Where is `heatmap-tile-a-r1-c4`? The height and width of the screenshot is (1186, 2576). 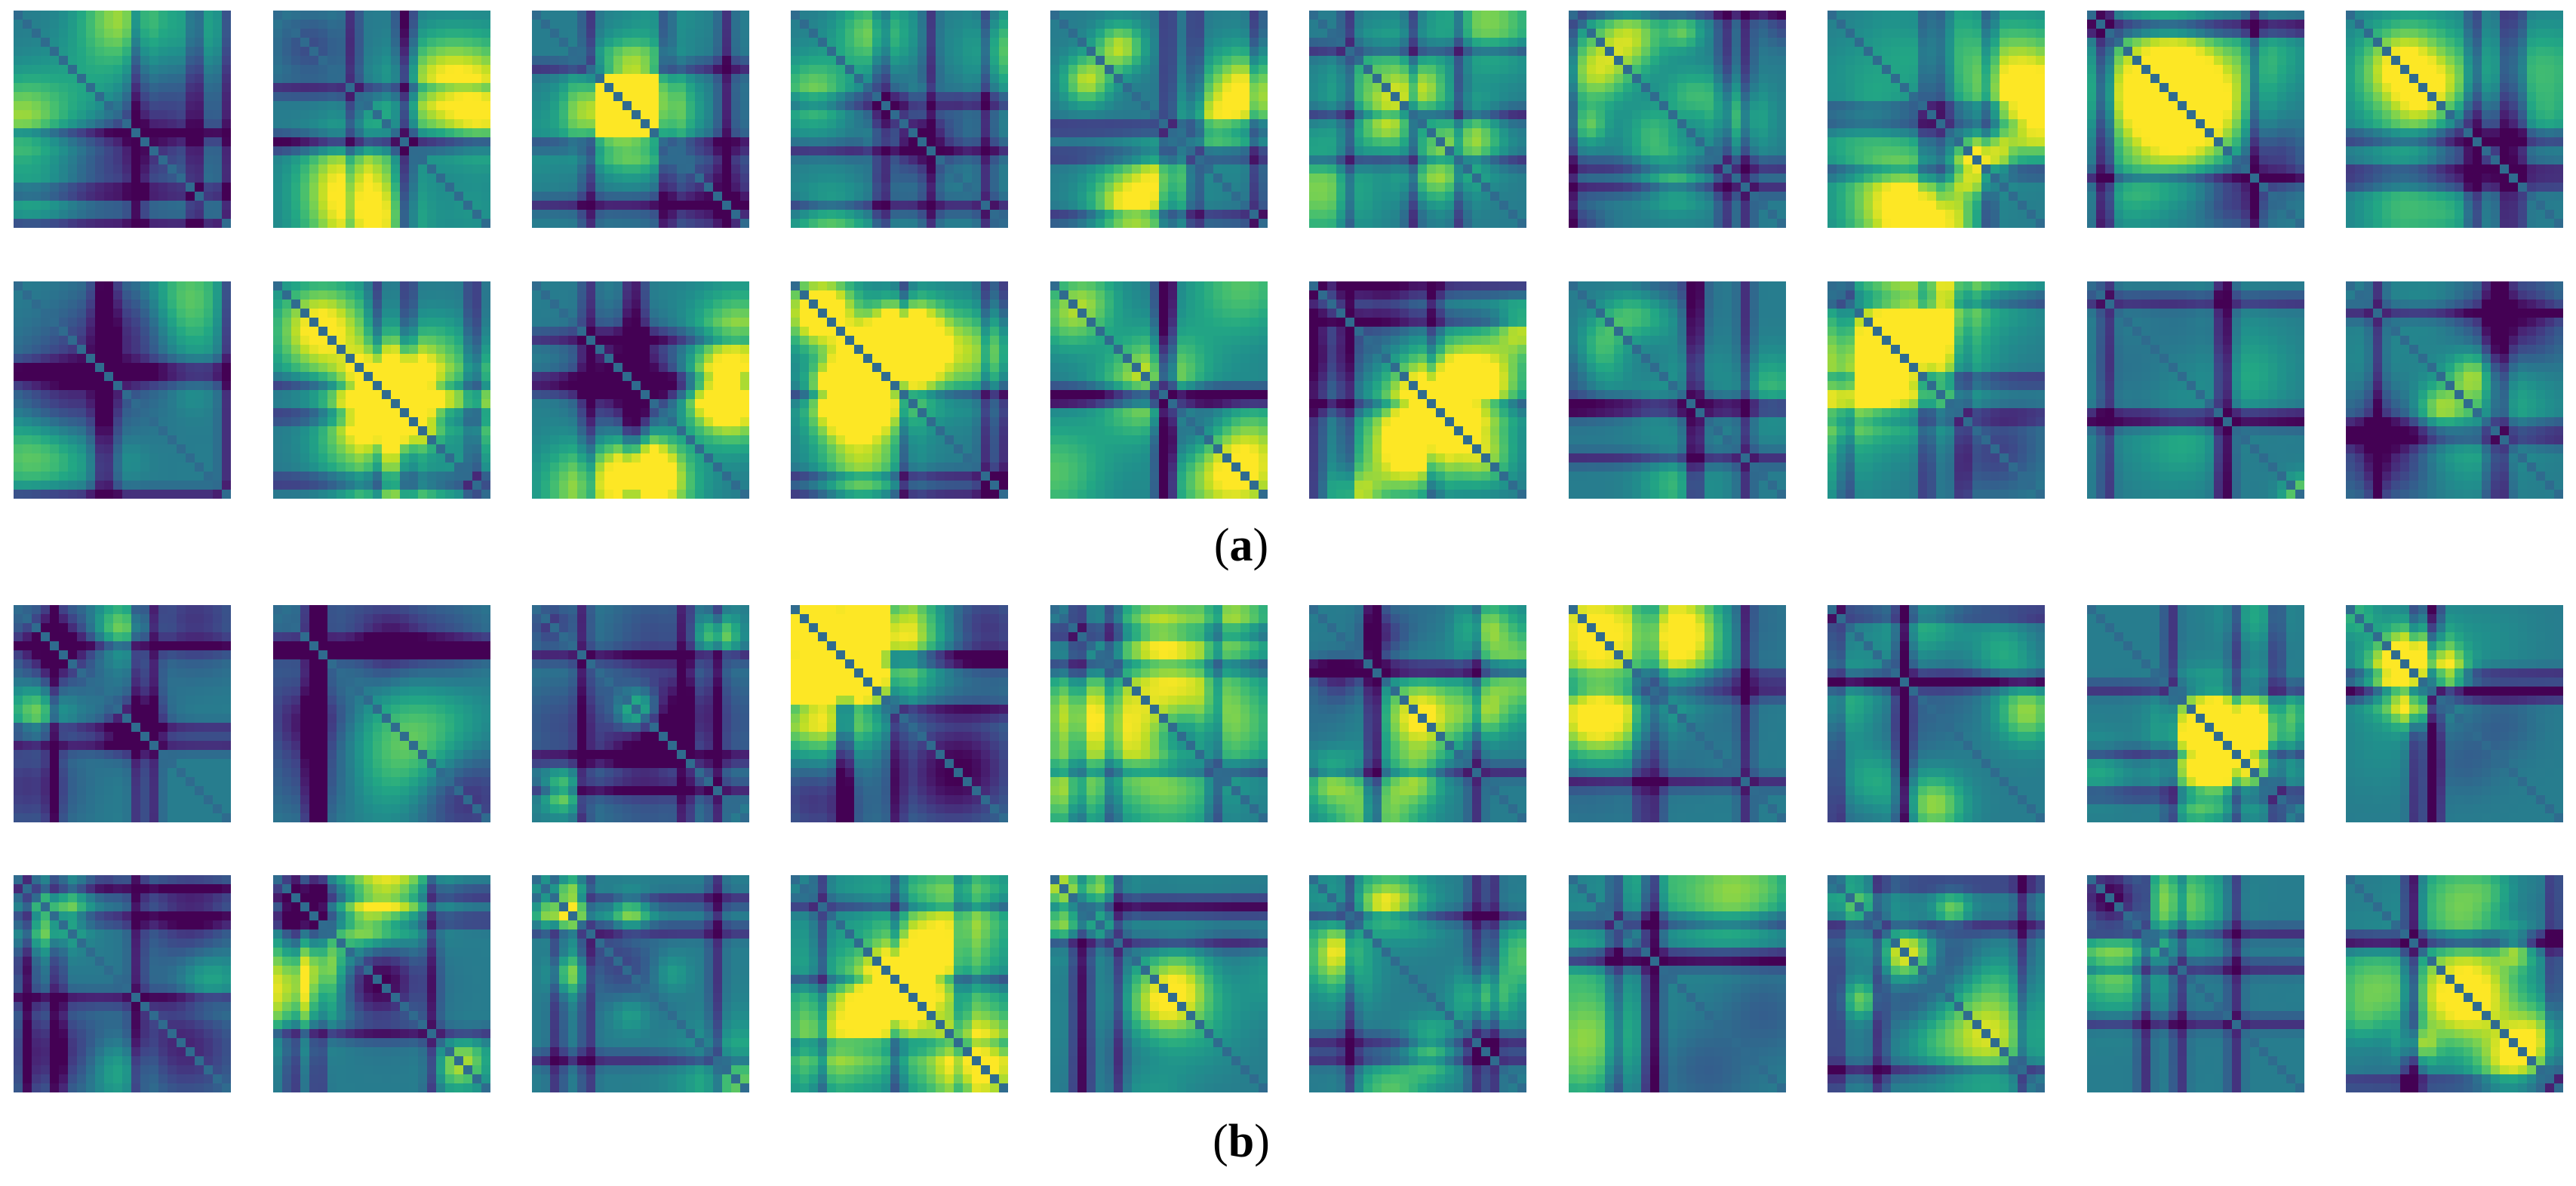 heatmap-tile-a-r1-c4 is located at coordinates (899, 120).